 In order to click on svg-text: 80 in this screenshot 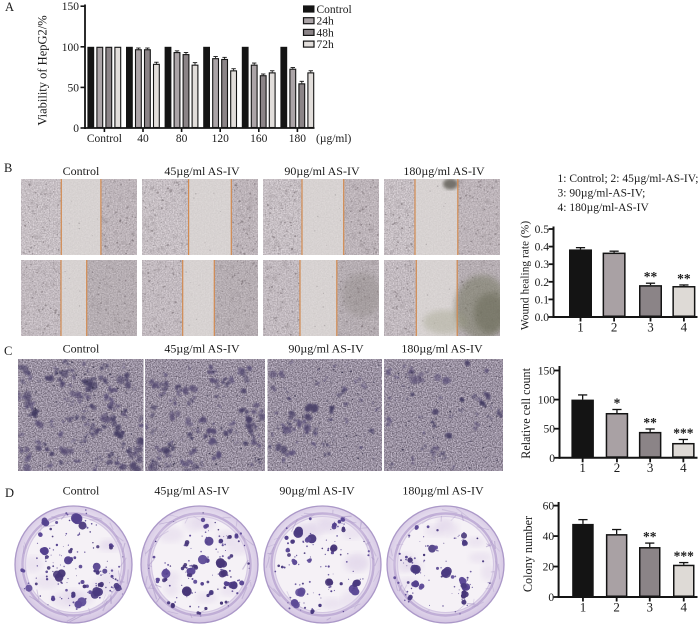, I will do `click(182, 139)`.